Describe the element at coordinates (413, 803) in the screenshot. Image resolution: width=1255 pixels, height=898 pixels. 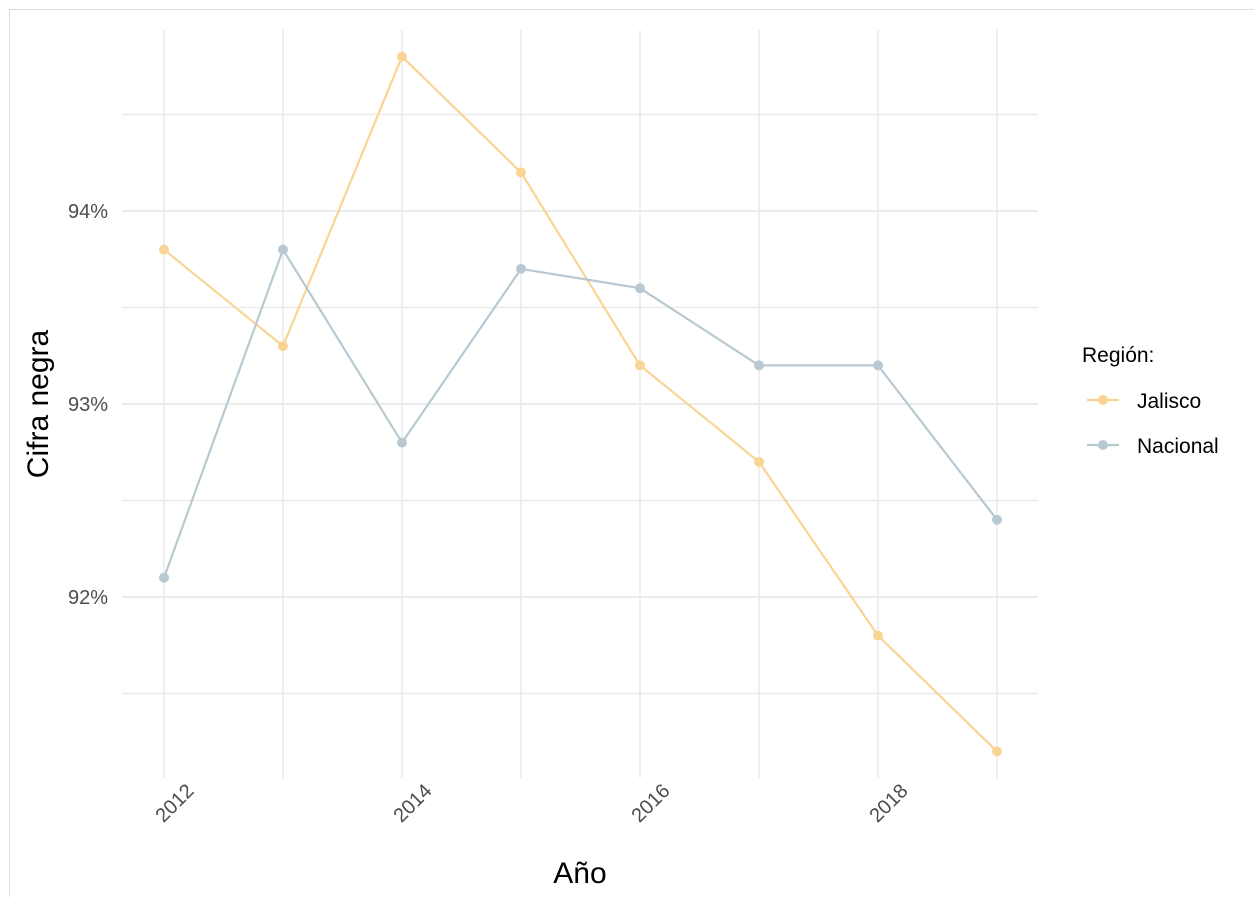
I see `x-tick-label: 2014` at that location.